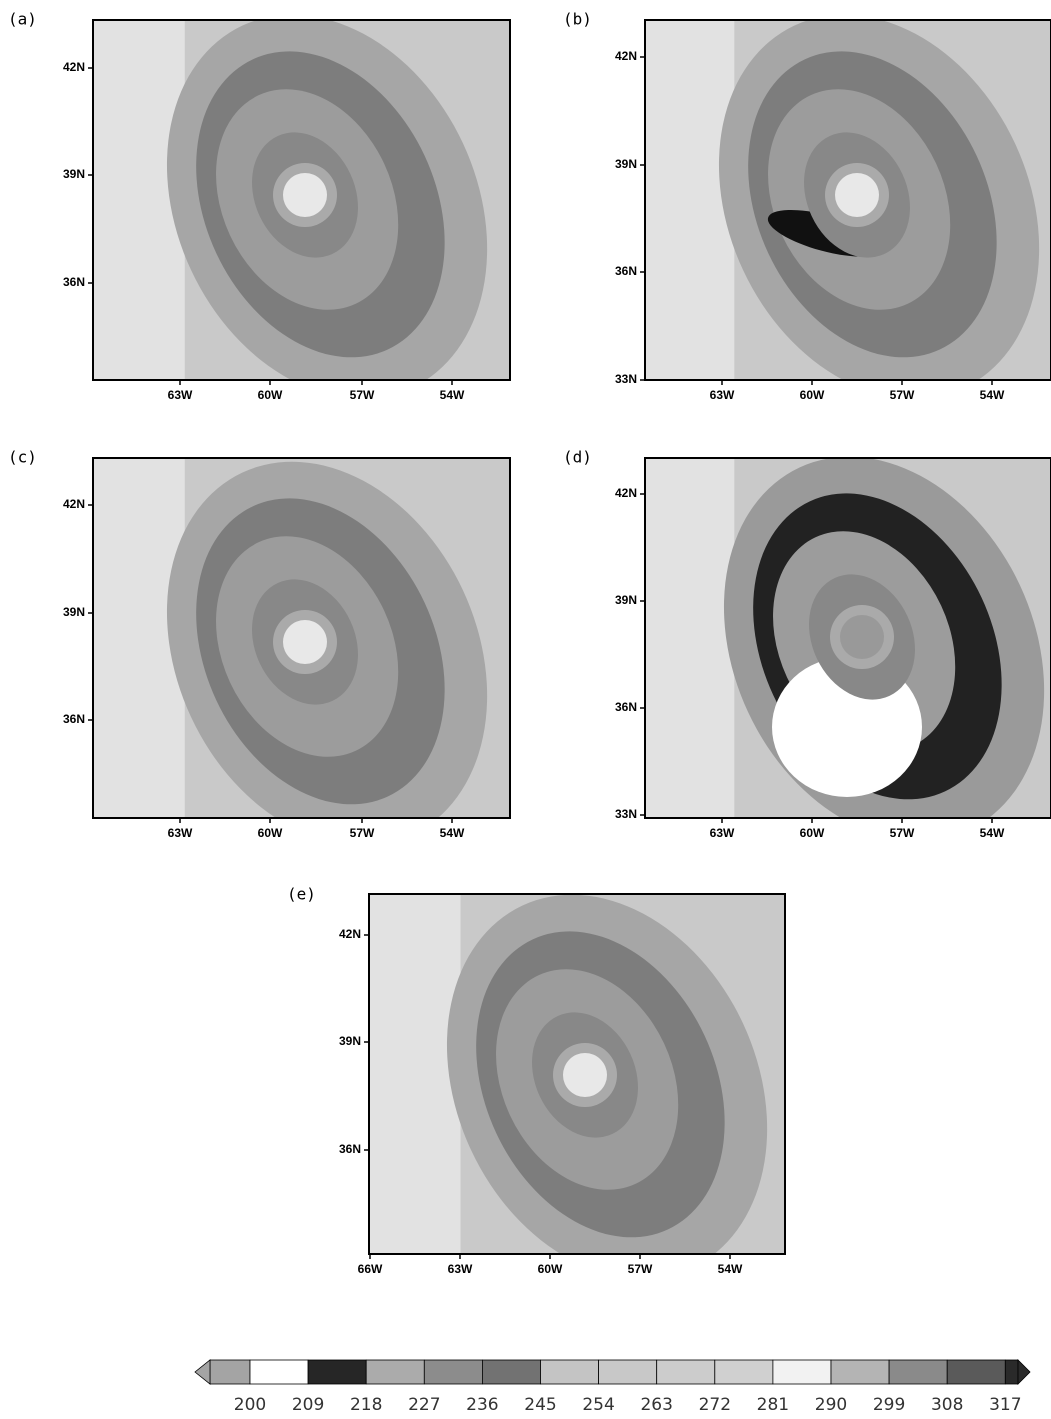 The height and width of the screenshot is (1419, 1051). Describe the element at coordinates (1005, 1405) in the screenshot. I see `colorbar-label: 317` at that location.